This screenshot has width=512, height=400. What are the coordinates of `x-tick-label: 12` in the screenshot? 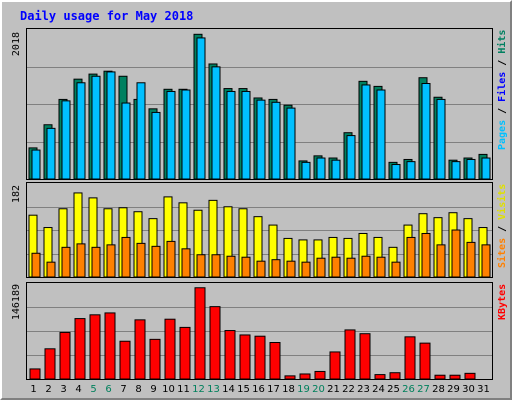 It's located at (198, 389).